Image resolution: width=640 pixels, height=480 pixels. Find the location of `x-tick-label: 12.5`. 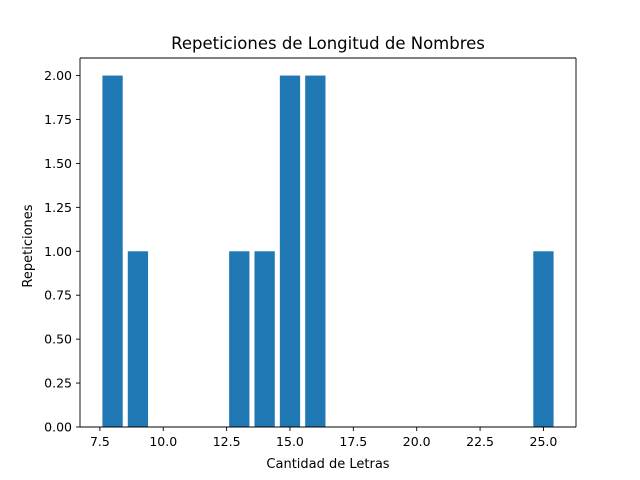

x-tick-label: 12.5 is located at coordinates (227, 441).